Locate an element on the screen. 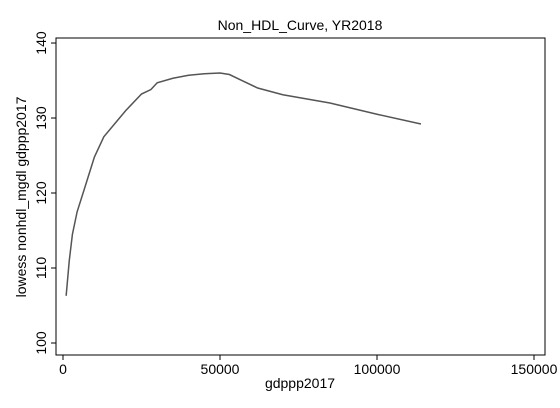 Image resolution: width=560 pixels, height=408 pixels. x-axis-label: gdppp2017 is located at coordinates (300, 383).